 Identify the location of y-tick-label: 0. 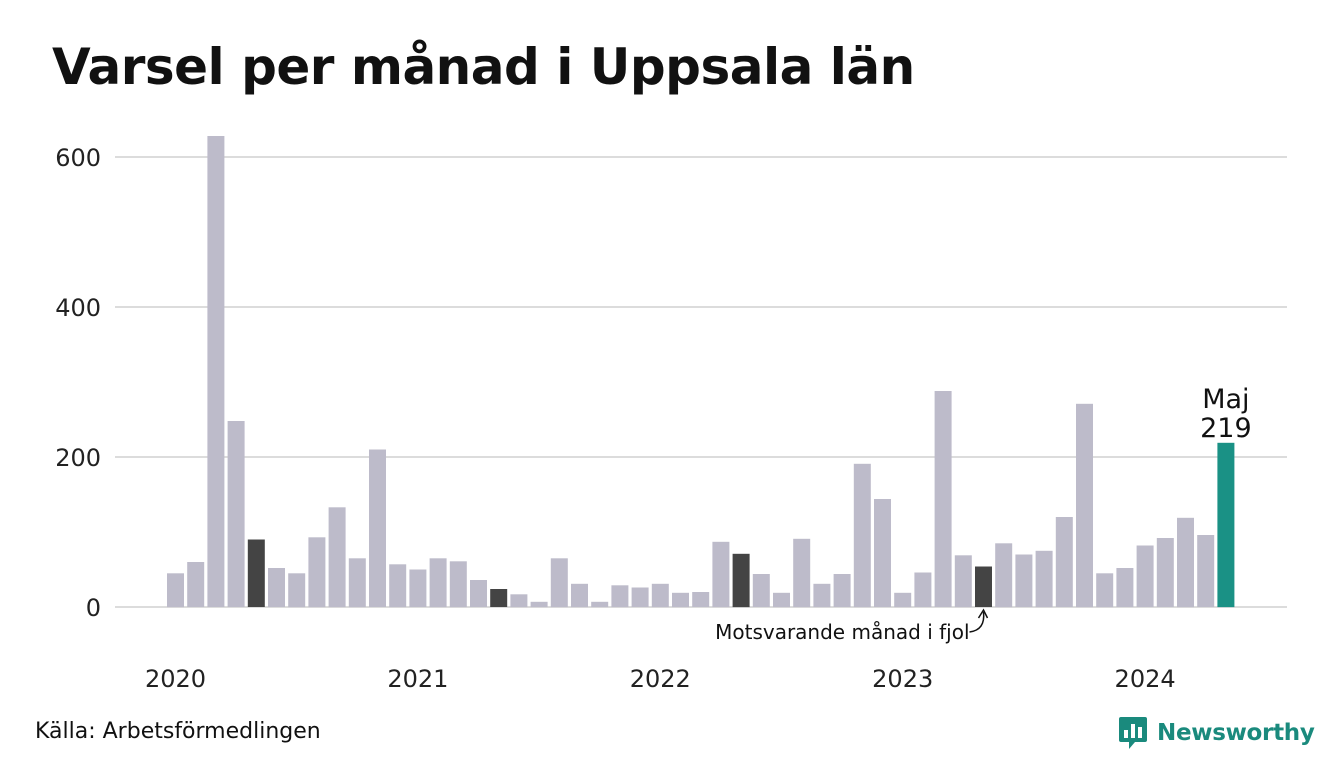
(93, 608).